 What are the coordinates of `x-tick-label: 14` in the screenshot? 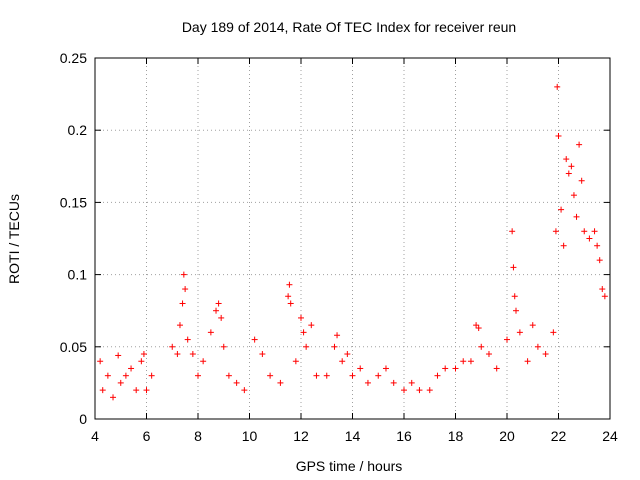 It's located at (353, 436).